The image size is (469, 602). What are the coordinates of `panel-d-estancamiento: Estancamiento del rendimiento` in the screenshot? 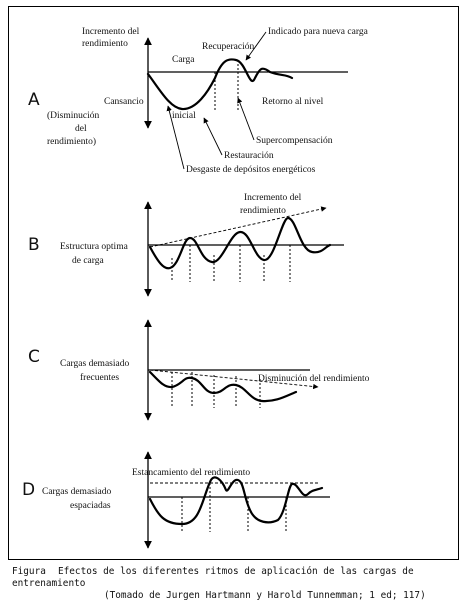 It's located at (191, 473).